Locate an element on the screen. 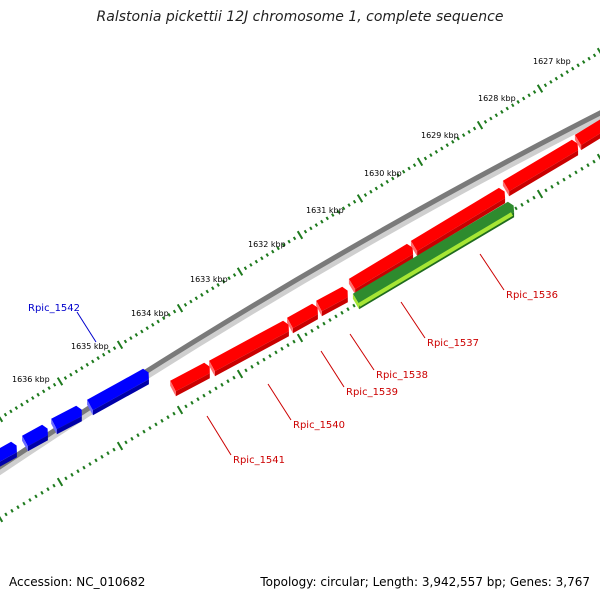 This screenshot has width=600, height=600. gene-label: Rpic_1539 is located at coordinates (372, 392).